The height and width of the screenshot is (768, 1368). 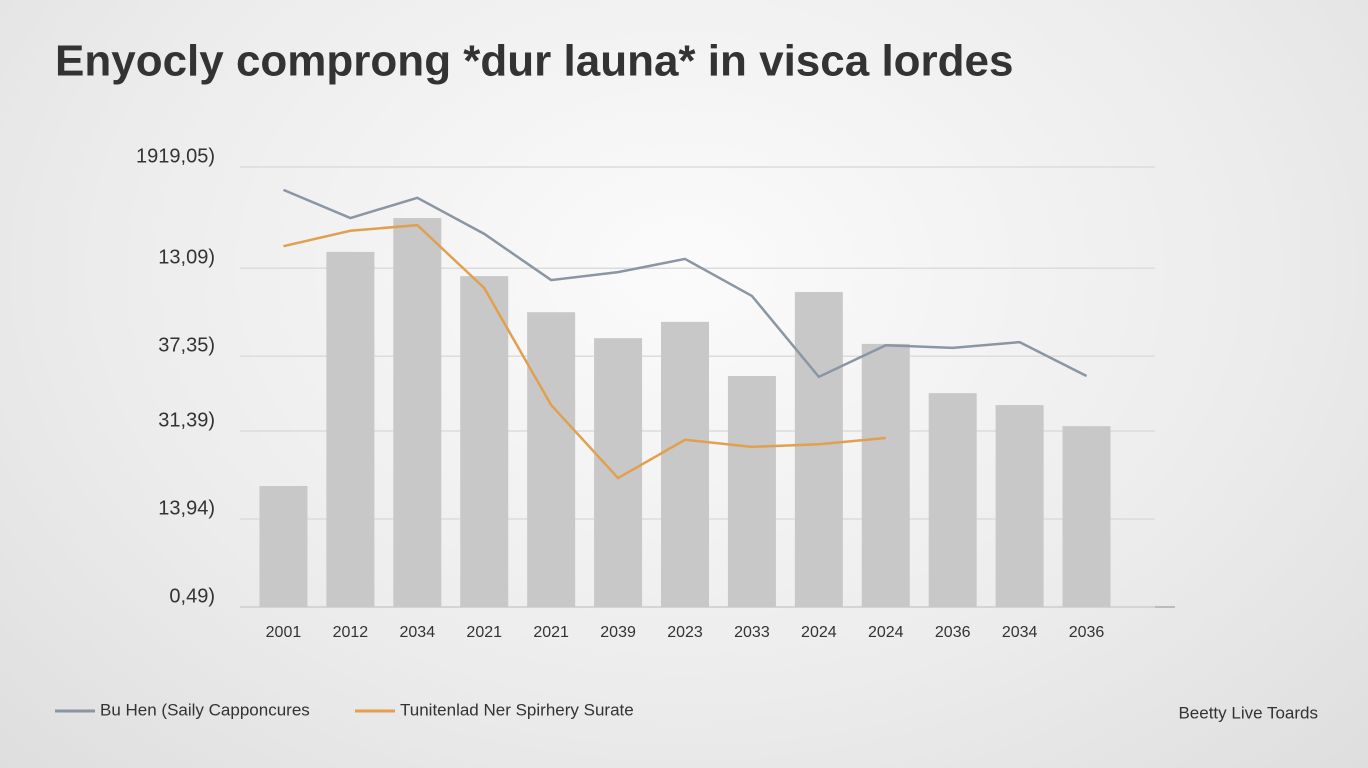 What do you see at coordinates (351, 632) in the screenshot?
I see `x-tick-label: 2012` at bounding box center [351, 632].